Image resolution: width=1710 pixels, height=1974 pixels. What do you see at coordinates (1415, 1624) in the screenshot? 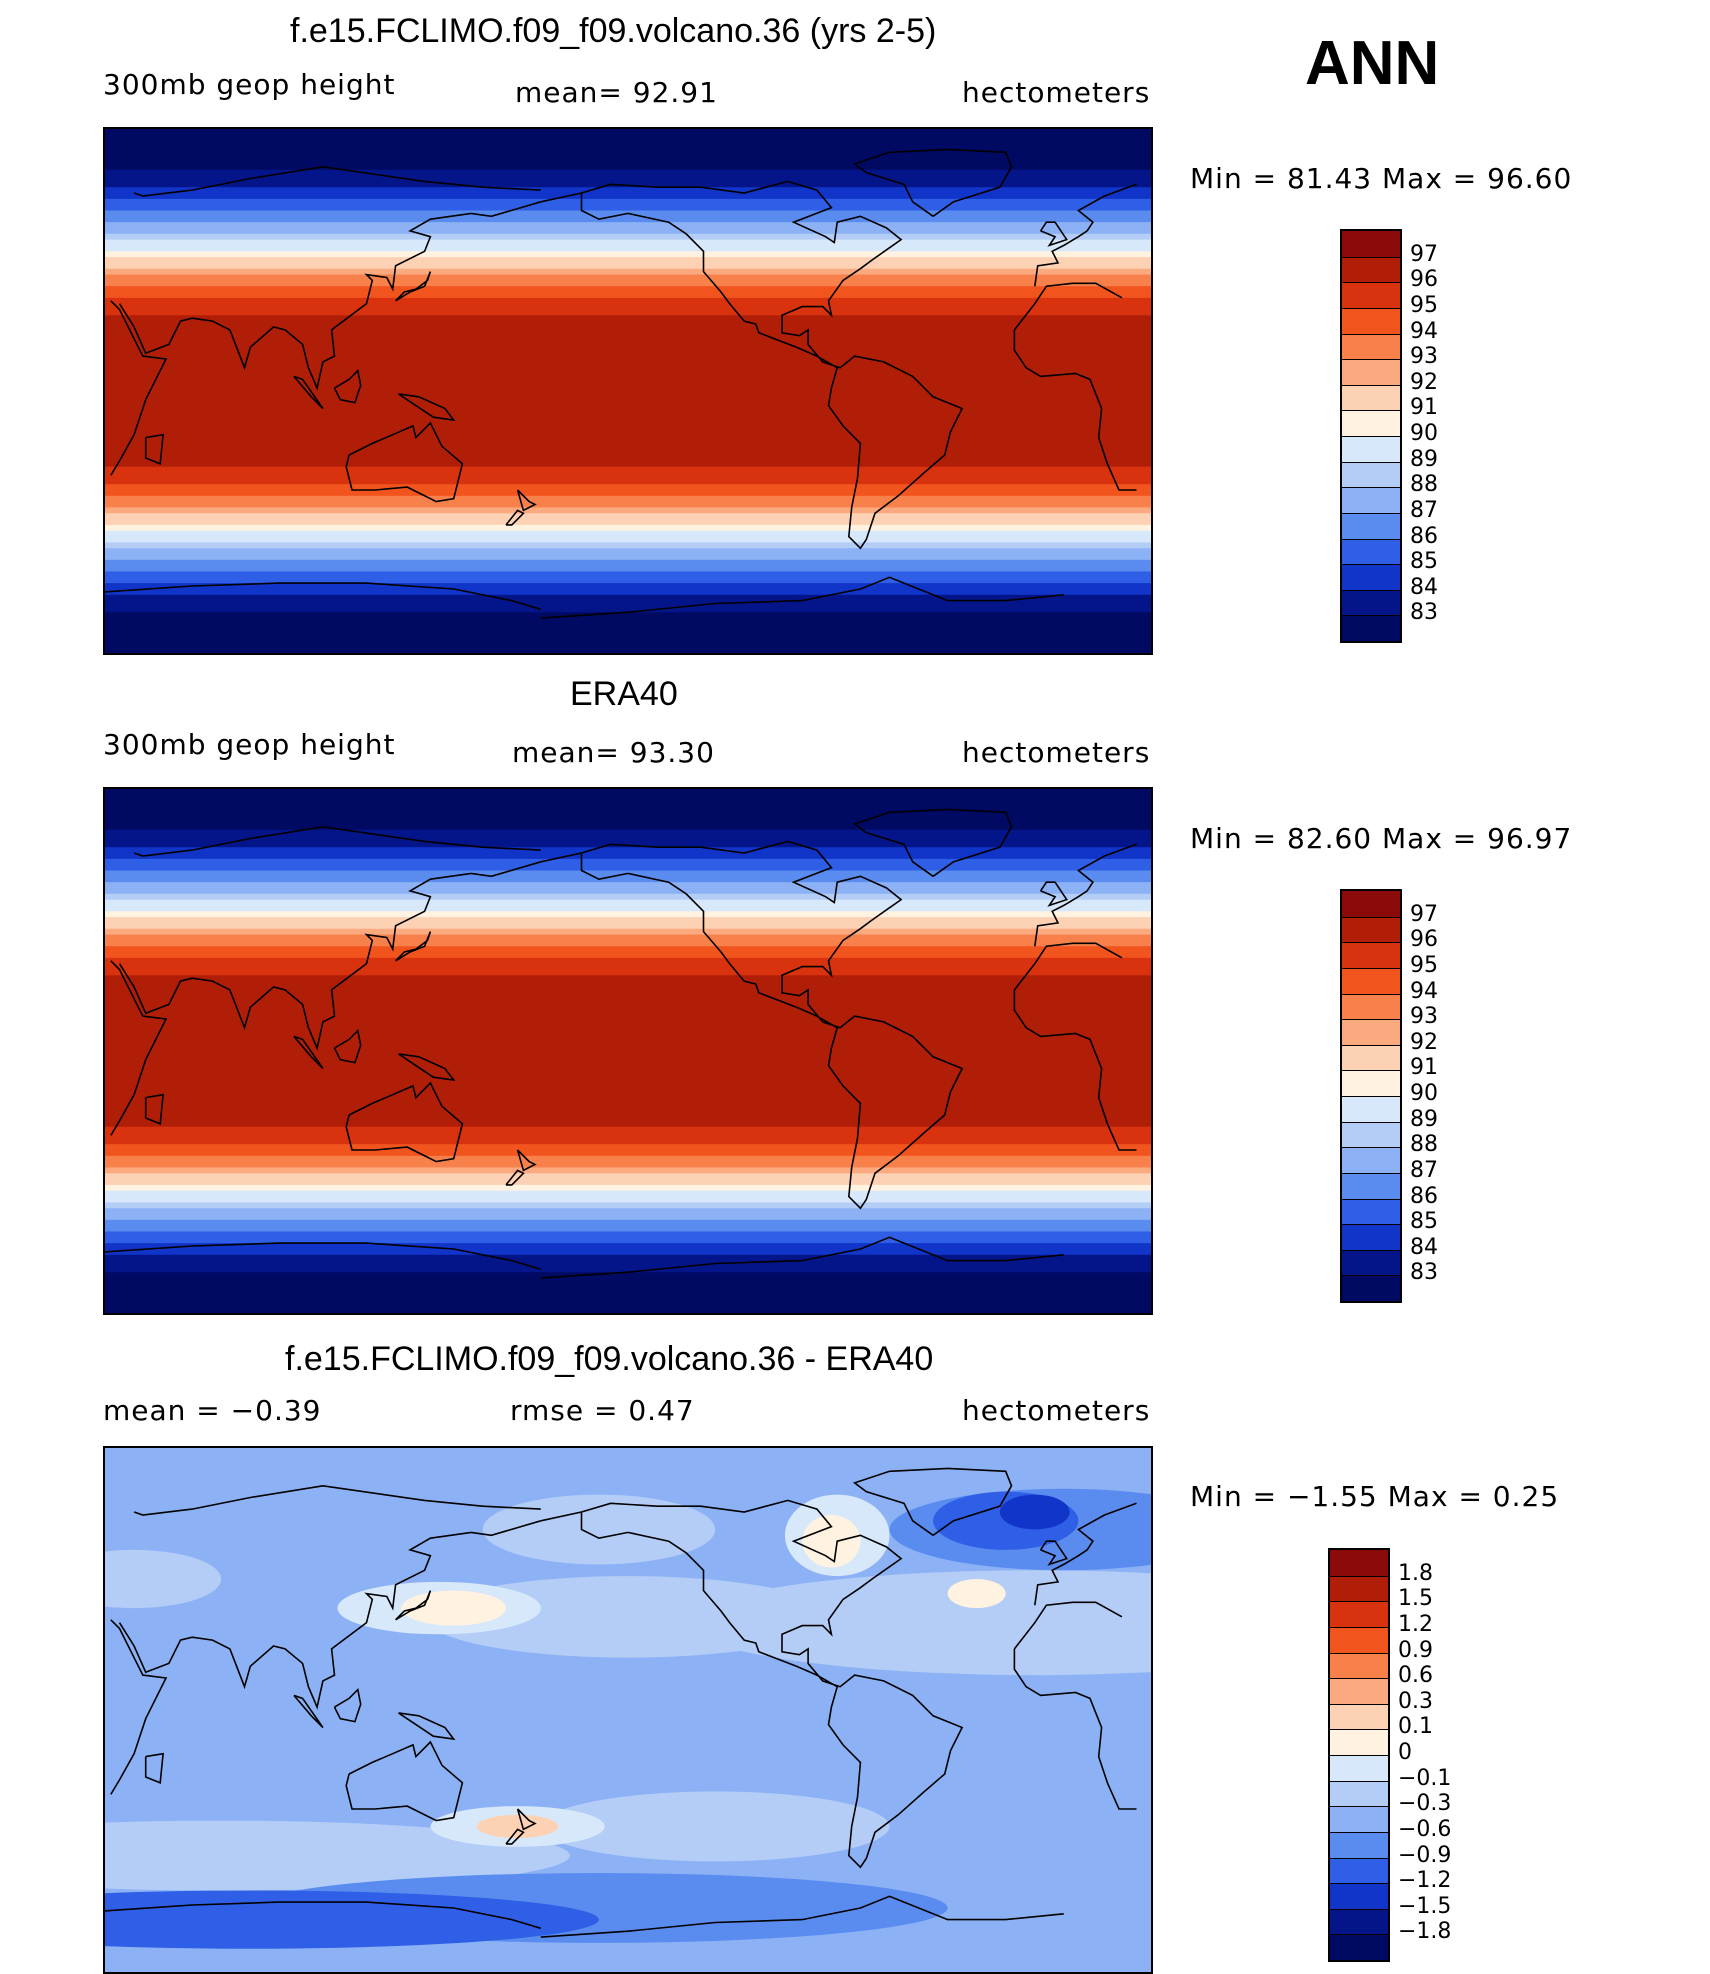
I see `colorbar-label: 1.2` at bounding box center [1415, 1624].